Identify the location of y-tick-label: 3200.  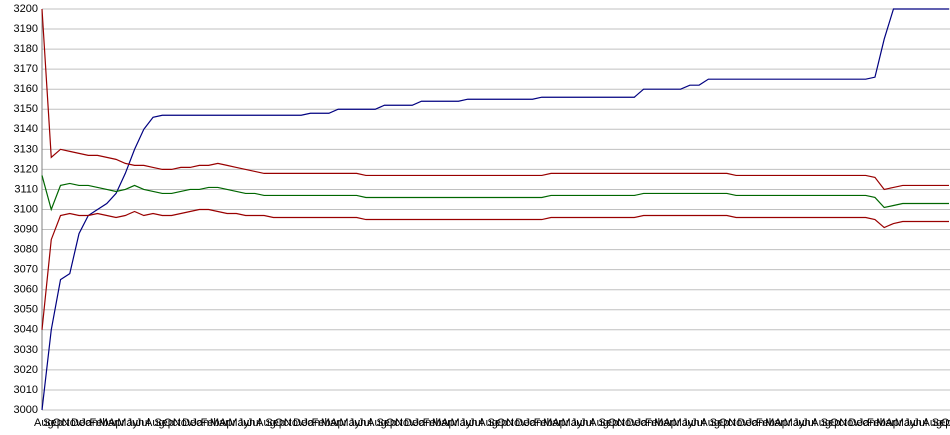
(26, 9).